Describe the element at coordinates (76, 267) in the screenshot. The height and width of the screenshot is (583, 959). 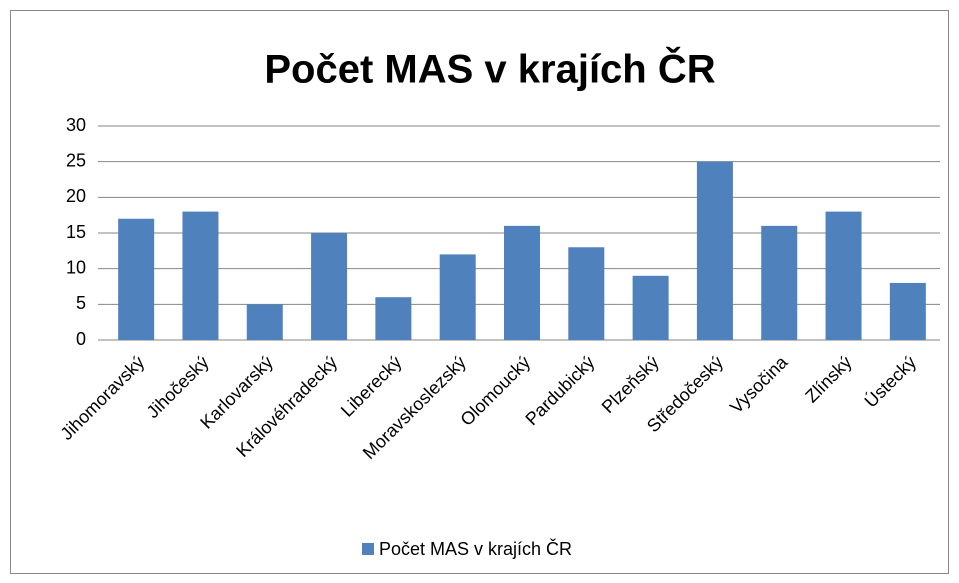
I see `y-tick-label: 10` at that location.